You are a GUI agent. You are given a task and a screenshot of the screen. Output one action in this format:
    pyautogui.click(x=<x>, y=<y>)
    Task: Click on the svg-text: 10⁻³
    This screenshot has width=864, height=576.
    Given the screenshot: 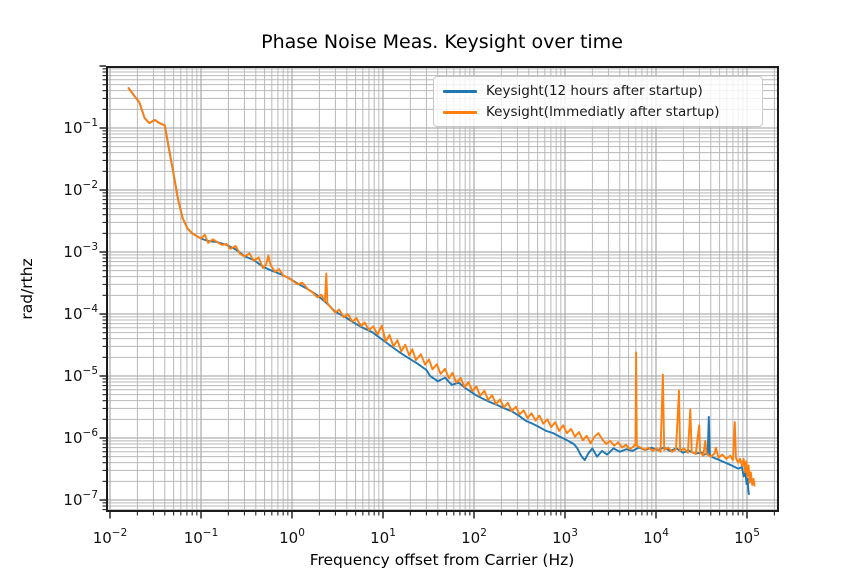 What is the action you would take?
    pyautogui.click(x=80, y=251)
    